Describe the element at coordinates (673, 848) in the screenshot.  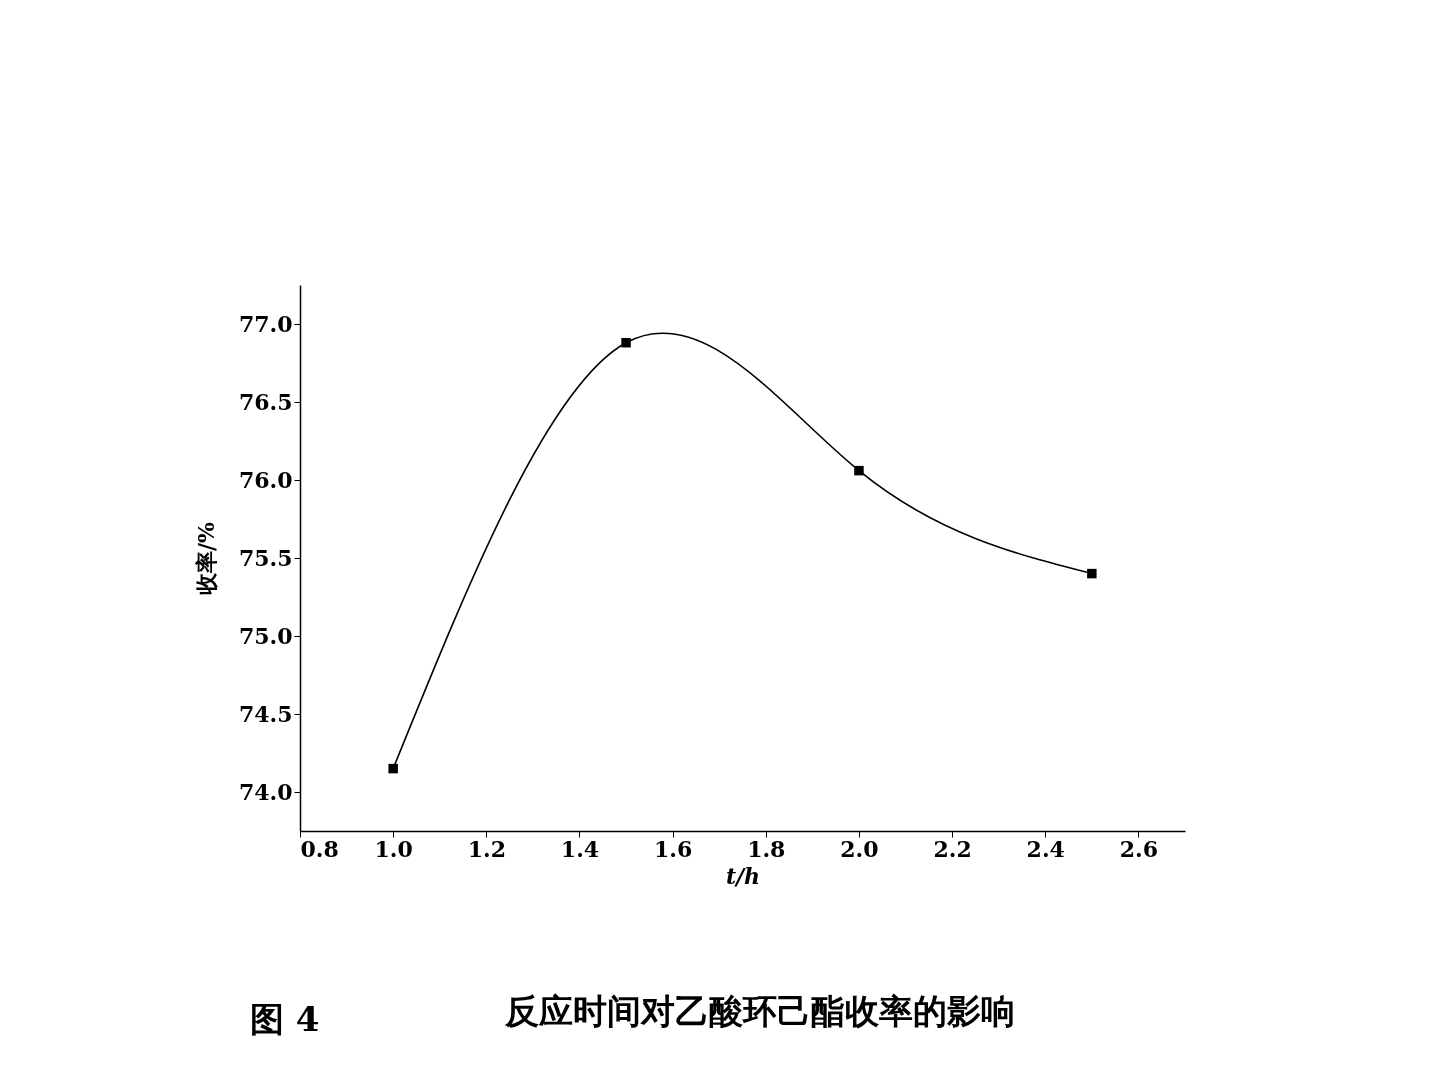
I see `x-tick-label: 1.6` at that location.